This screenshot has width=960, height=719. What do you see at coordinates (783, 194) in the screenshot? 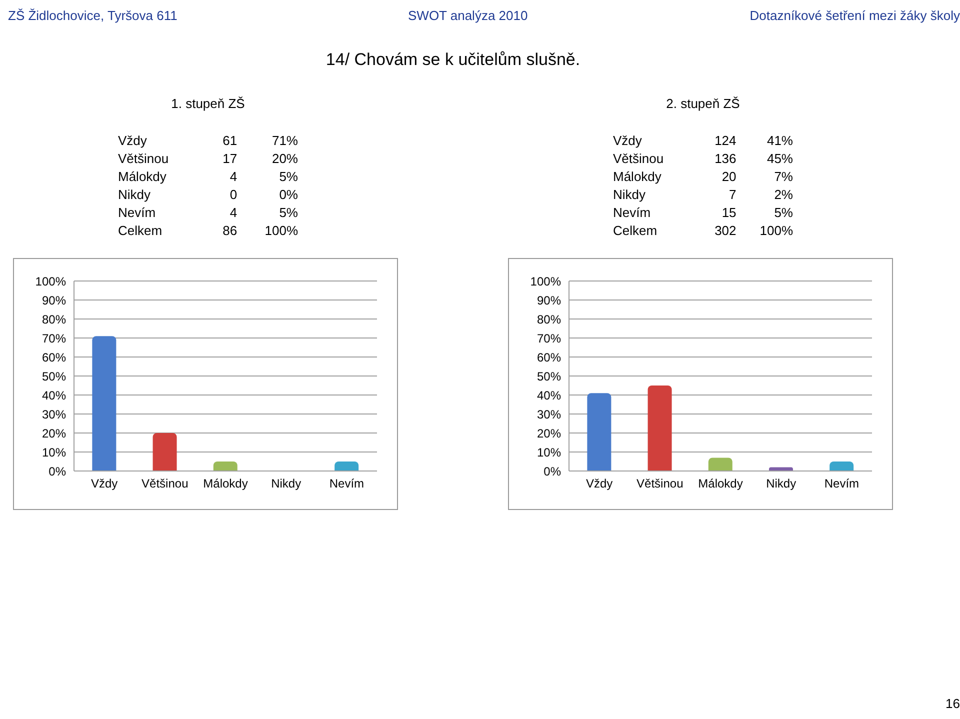
I see `data-label: 2%` at bounding box center [783, 194].